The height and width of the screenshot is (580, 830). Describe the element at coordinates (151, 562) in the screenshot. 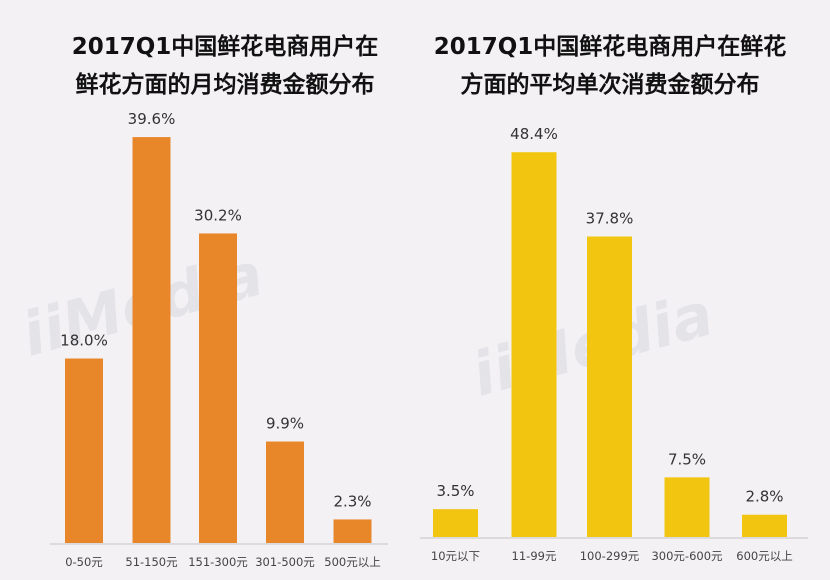

I see `x-tick-label: 51-150元` at that location.